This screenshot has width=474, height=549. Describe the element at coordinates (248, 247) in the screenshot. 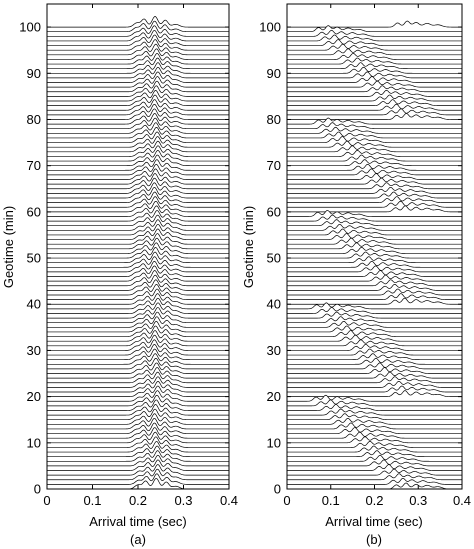

I see `panel-b-y-axis-label: Geotime (min)` at that location.